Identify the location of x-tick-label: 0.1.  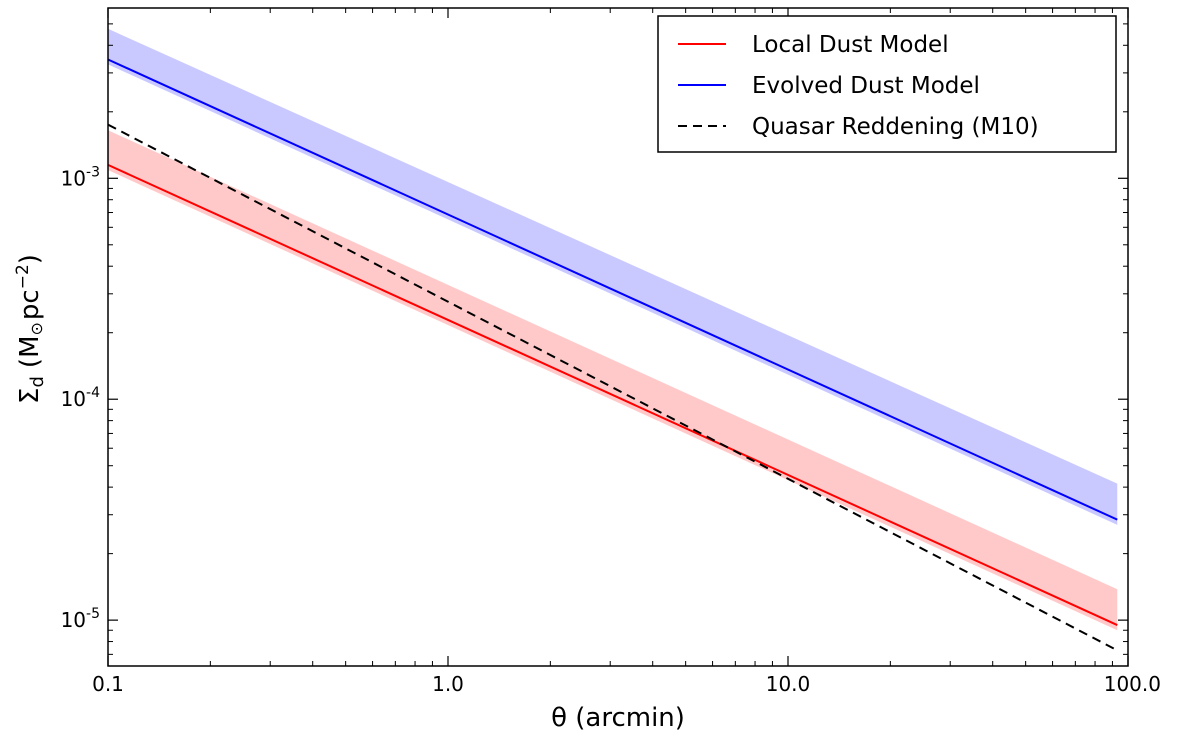
(108, 684).